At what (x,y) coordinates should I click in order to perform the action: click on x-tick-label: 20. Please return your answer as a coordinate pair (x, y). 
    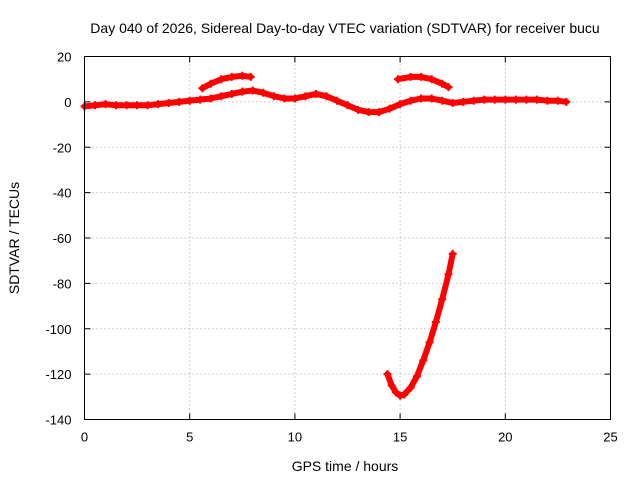
    Looking at the image, I should click on (505, 437).